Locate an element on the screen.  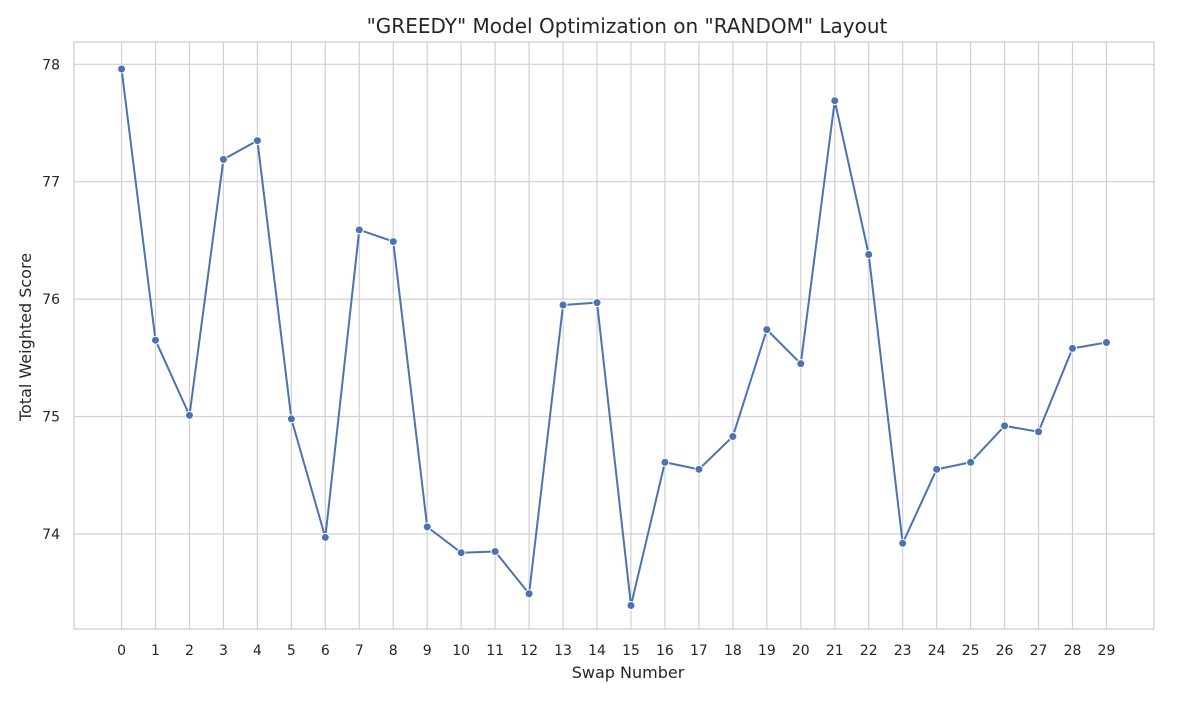
x-tick-label: 0 is located at coordinates (121, 651).